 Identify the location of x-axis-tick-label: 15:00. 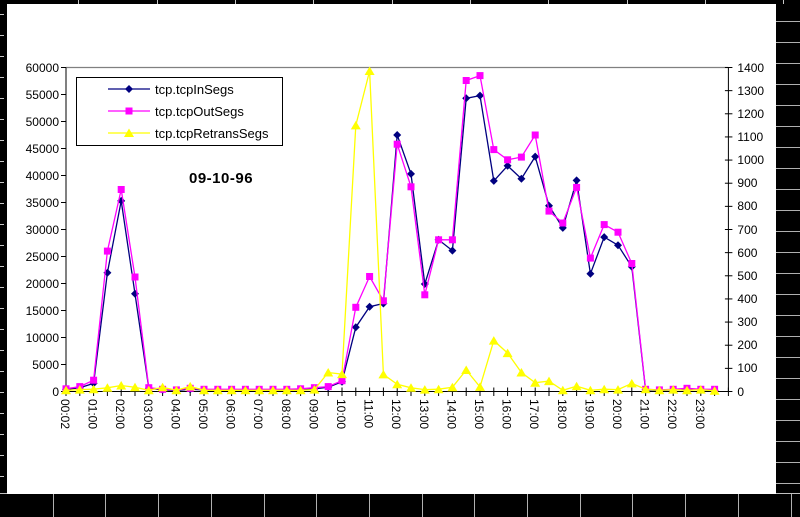
(479, 413).